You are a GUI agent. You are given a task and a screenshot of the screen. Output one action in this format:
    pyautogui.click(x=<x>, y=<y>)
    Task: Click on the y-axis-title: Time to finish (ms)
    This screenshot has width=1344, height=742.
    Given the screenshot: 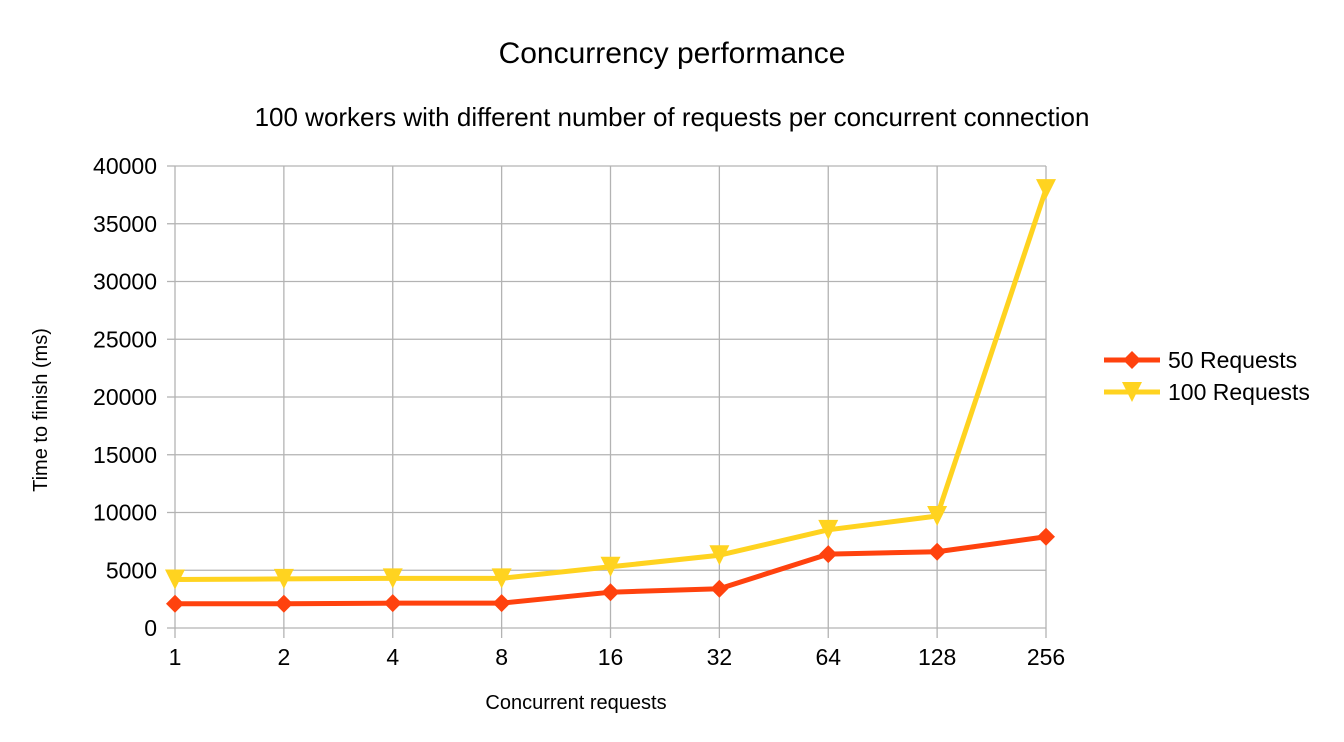 What is the action you would take?
    pyautogui.click(x=41, y=410)
    